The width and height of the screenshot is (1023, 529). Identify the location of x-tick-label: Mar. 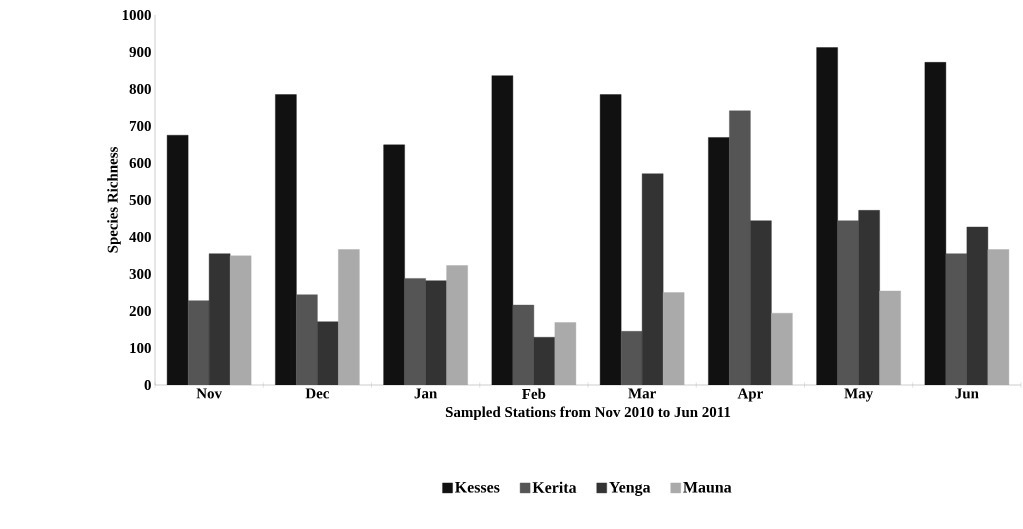
(642, 393).